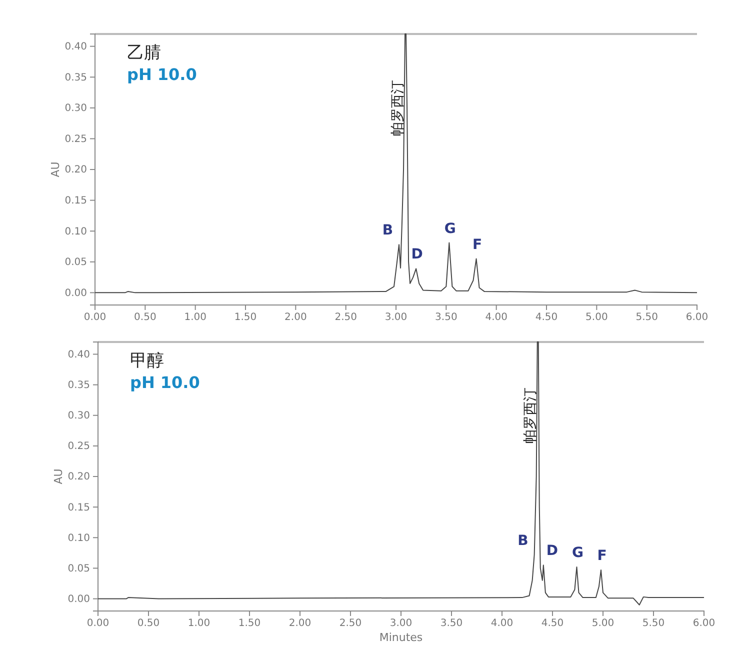 This screenshot has width=747, height=665. What do you see at coordinates (144, 53) in the screenshot?
I see `text: 乙腈` at bounding box center [144, 53].